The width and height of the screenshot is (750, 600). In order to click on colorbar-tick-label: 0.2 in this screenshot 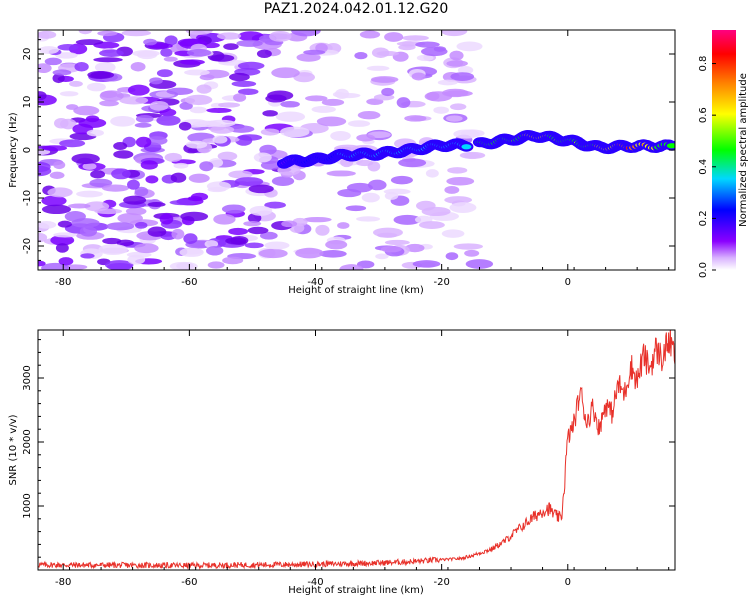, I will do `click(703, 218)`.